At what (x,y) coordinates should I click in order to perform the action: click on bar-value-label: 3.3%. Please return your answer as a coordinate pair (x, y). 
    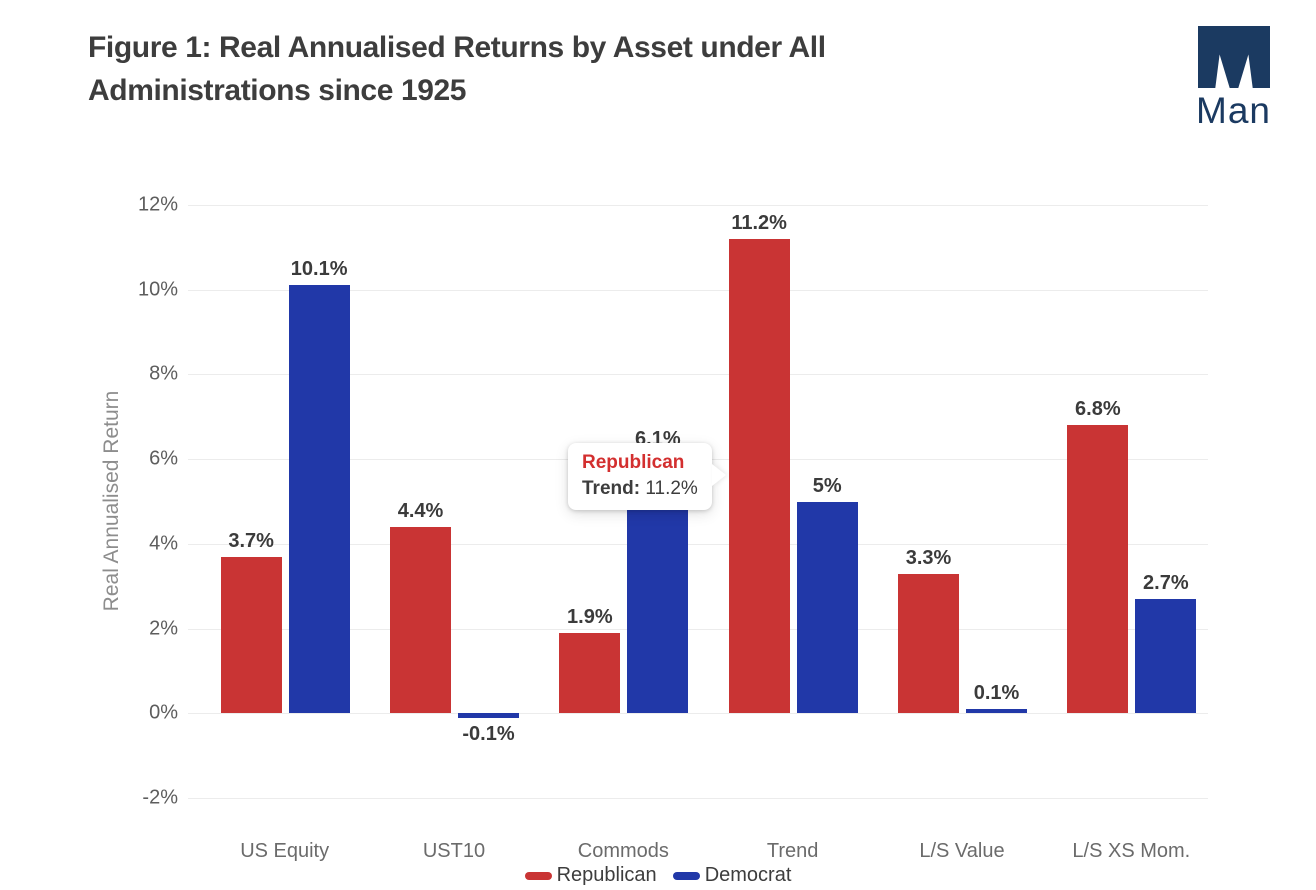
    Looking at the image, I should click on (928, 557).